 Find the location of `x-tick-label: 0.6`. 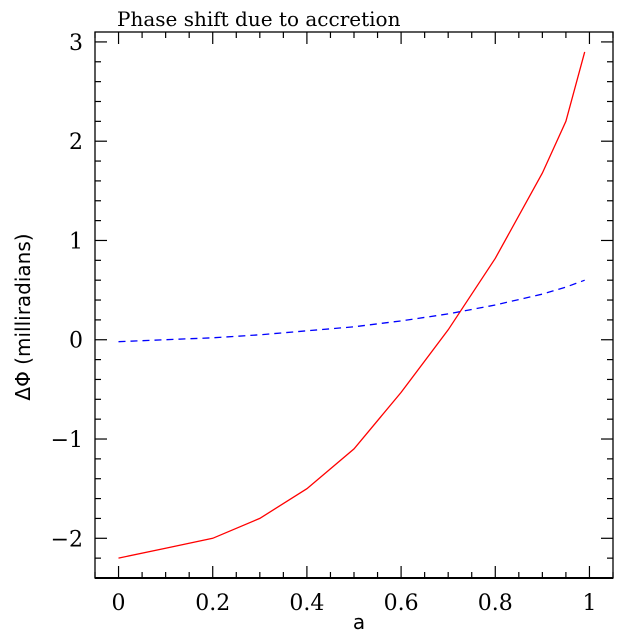

x-tick-label: 0.6 is located at coordinates (401, 603).